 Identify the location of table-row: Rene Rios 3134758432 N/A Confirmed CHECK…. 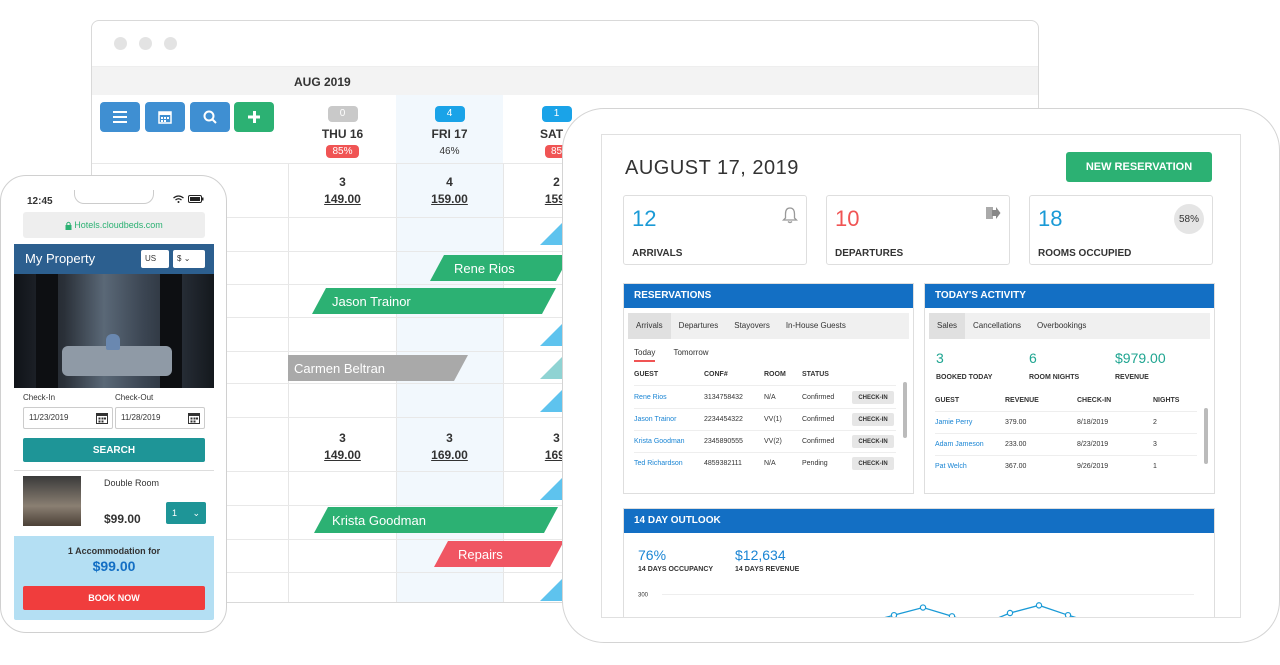
(765, 398).